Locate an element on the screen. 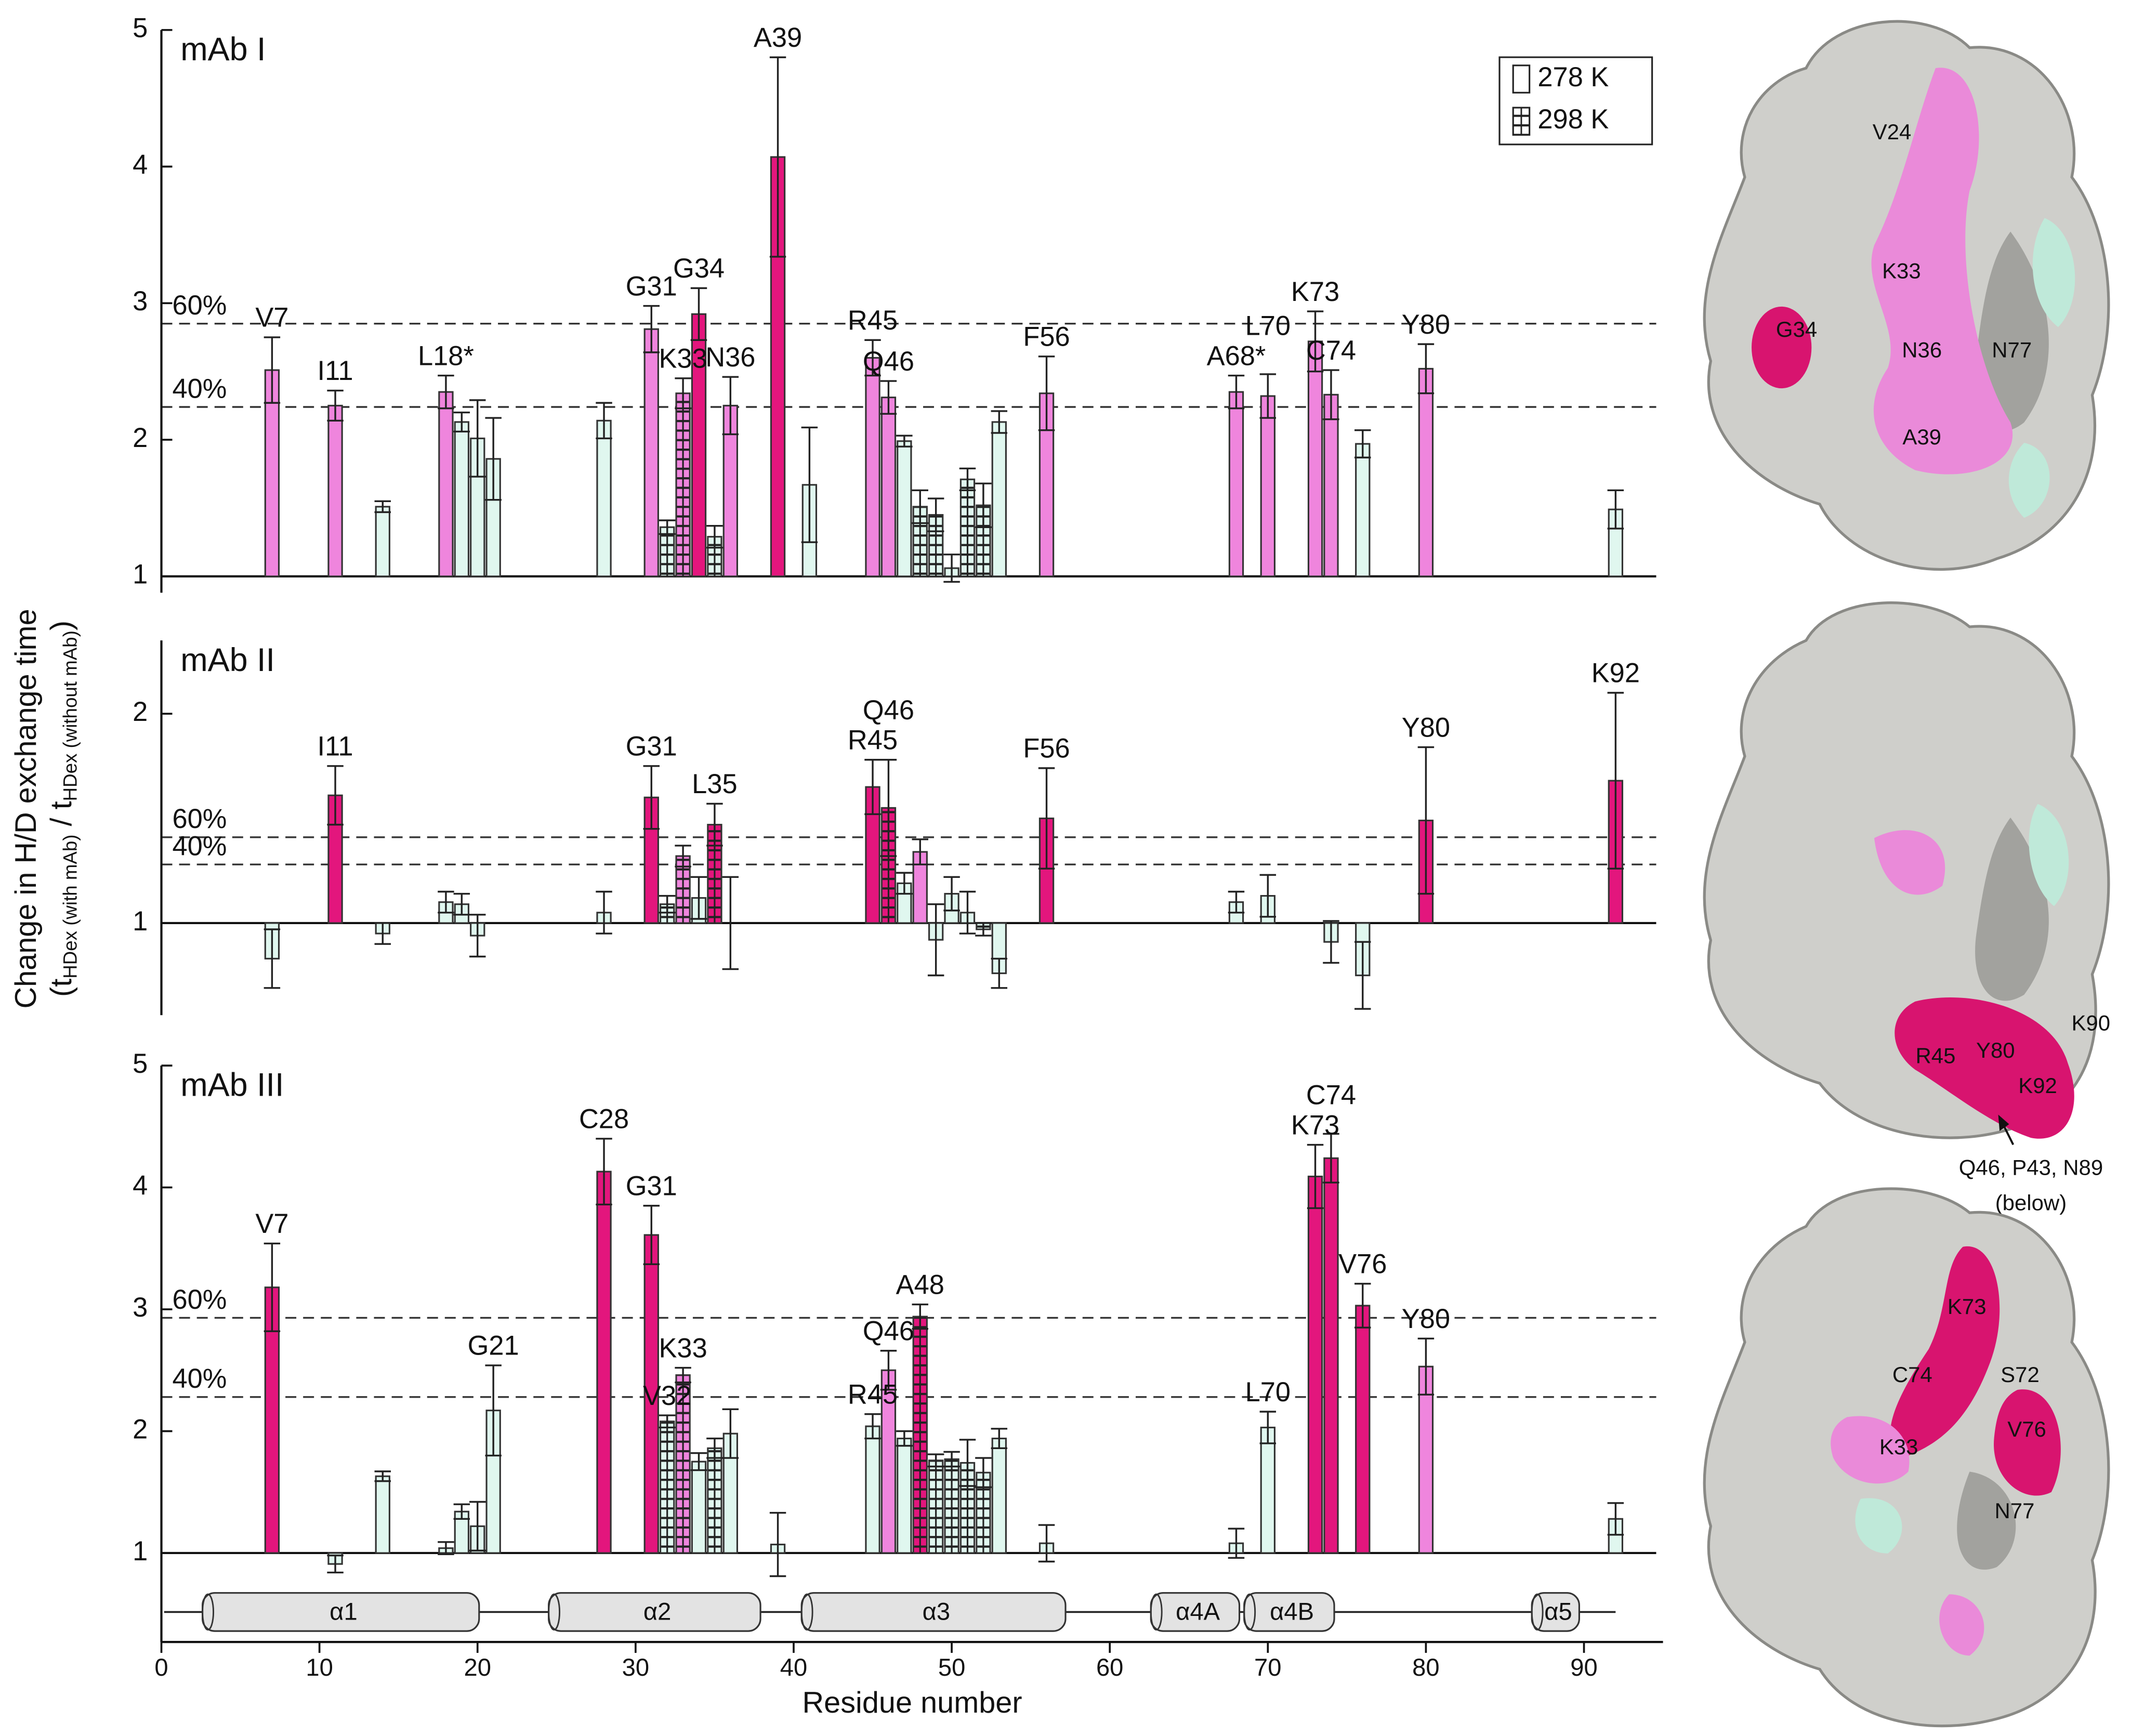  y-tick-label: 5 is located at coordinates (140, 1064).